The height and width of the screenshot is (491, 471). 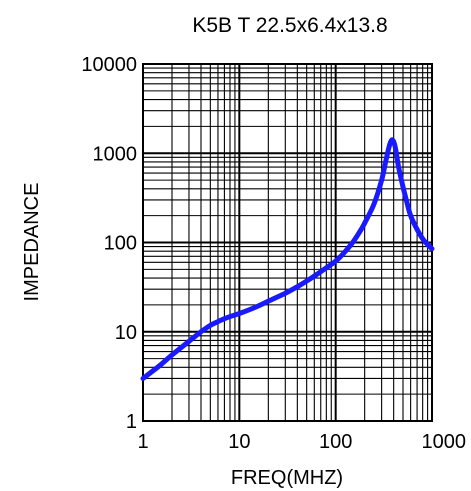 I want to click on y-tick-labels: 1 10 100 1000 10000, so click(x=109, y=243).